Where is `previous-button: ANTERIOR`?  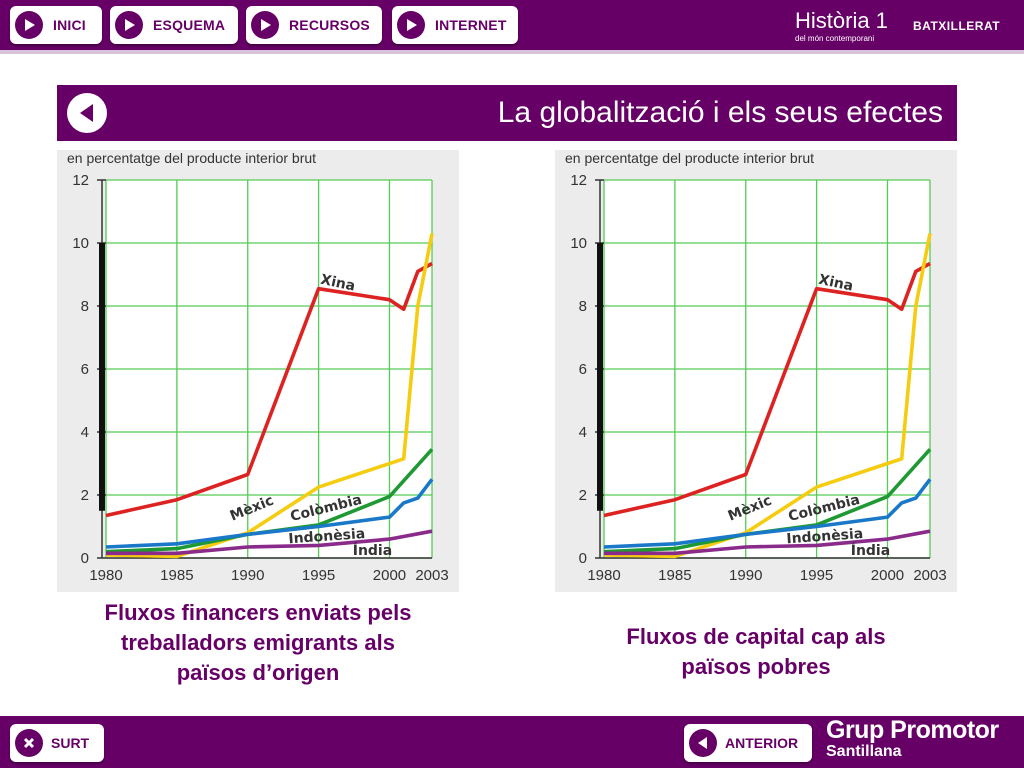
previous-button: ANTERIOR is located at coordinates (748, 743).